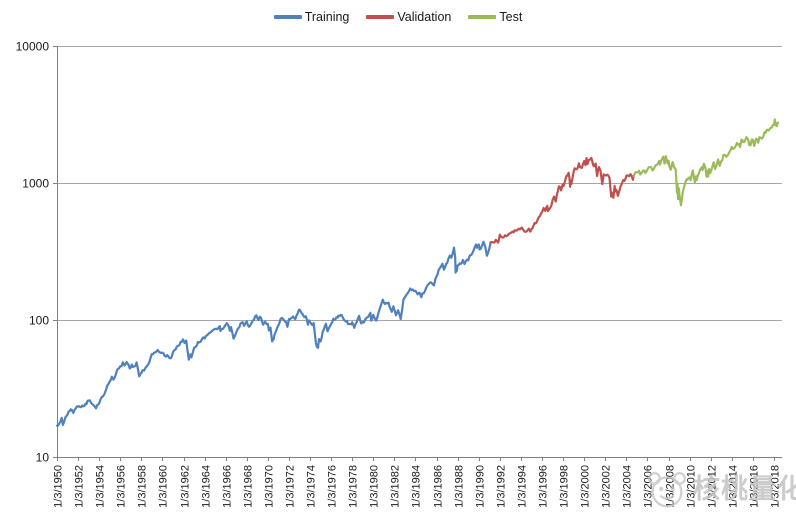  What do you see at coordinates (667, 490) in the screenshot?
I see `walnut-mascot-logo-icon` at bounding box center [667, 490].